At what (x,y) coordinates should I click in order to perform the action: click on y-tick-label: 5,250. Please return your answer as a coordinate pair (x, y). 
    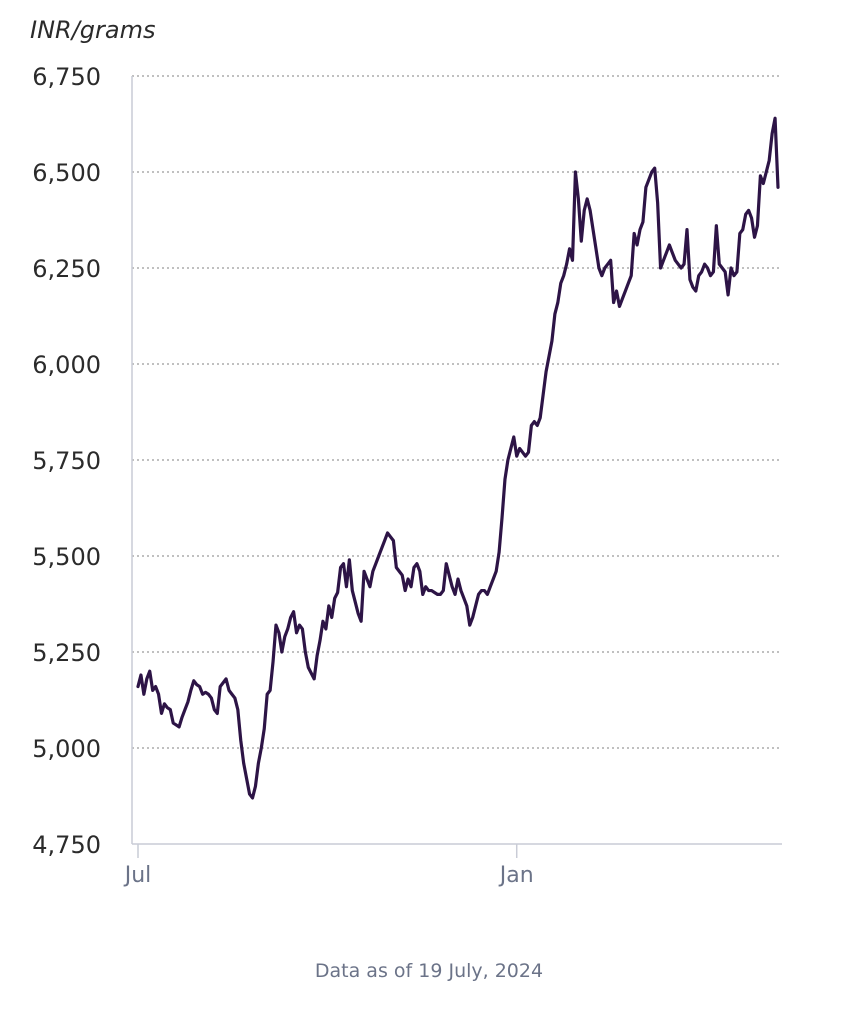
    Looking at the image, I should click on (66, 653).